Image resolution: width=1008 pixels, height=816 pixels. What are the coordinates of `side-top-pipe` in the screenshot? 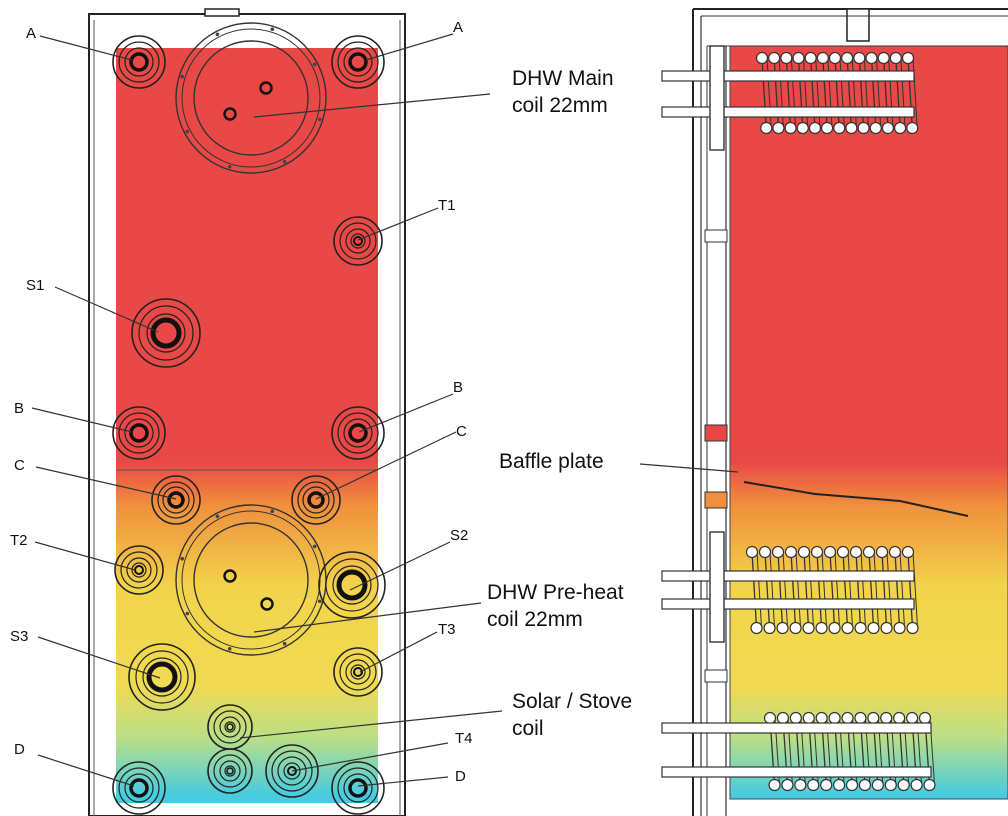 It's located at (858, 25).